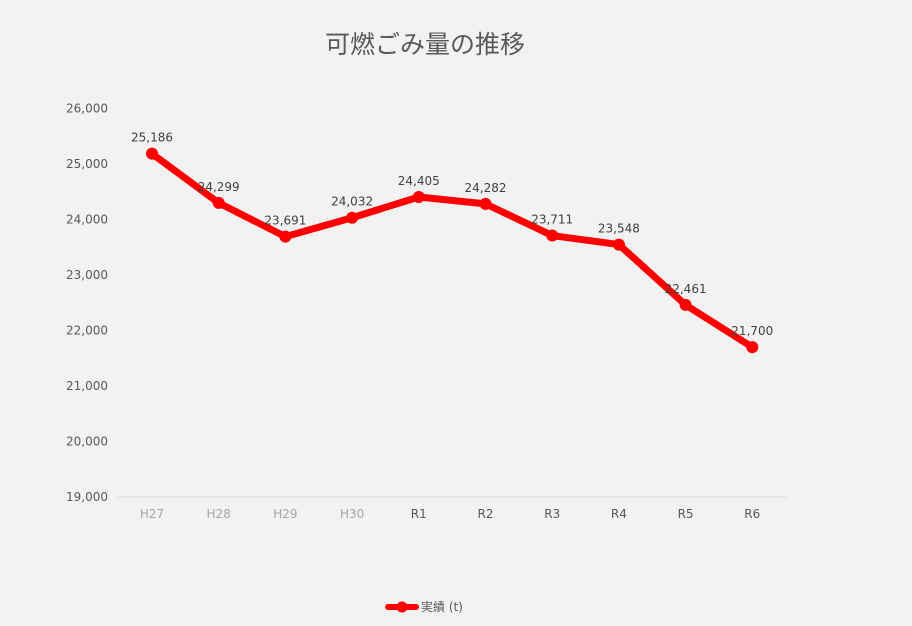 The image size is (912, 626). What do you see at coordinates (219, 187) in the screenshot?
I see `data-label: 24,299` at bounding box center [219, 187].